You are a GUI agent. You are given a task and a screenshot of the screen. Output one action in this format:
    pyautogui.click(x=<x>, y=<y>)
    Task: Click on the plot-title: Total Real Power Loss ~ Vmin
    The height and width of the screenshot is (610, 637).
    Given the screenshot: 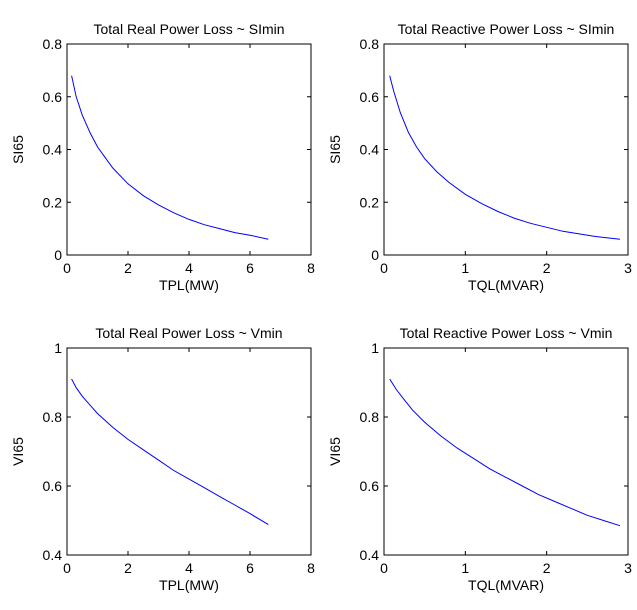 What is the action you would take?
    pyautogui.click(x=188, y=333)
    